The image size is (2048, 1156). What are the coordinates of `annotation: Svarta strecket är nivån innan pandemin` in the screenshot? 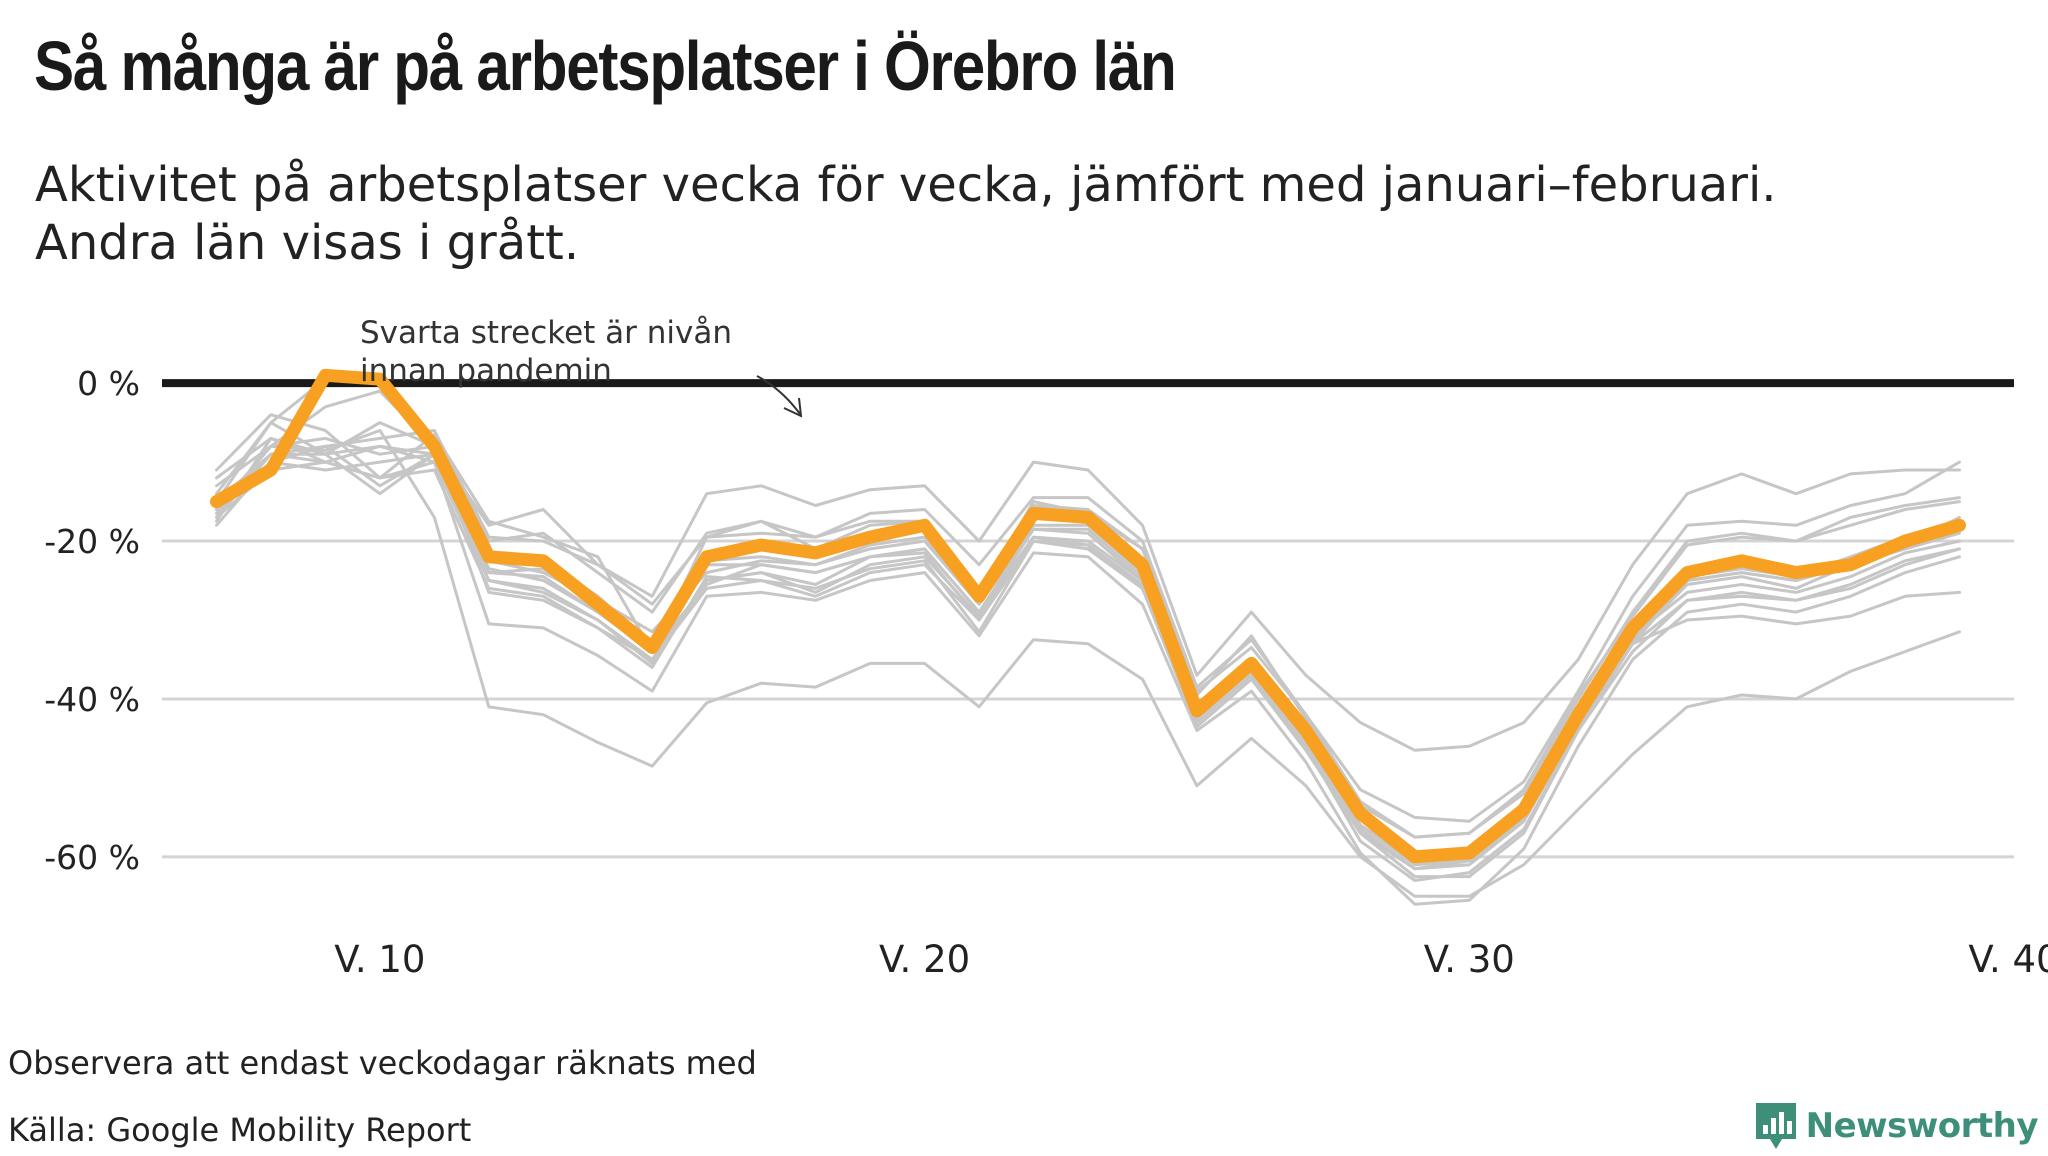 It's located at (581, 366).